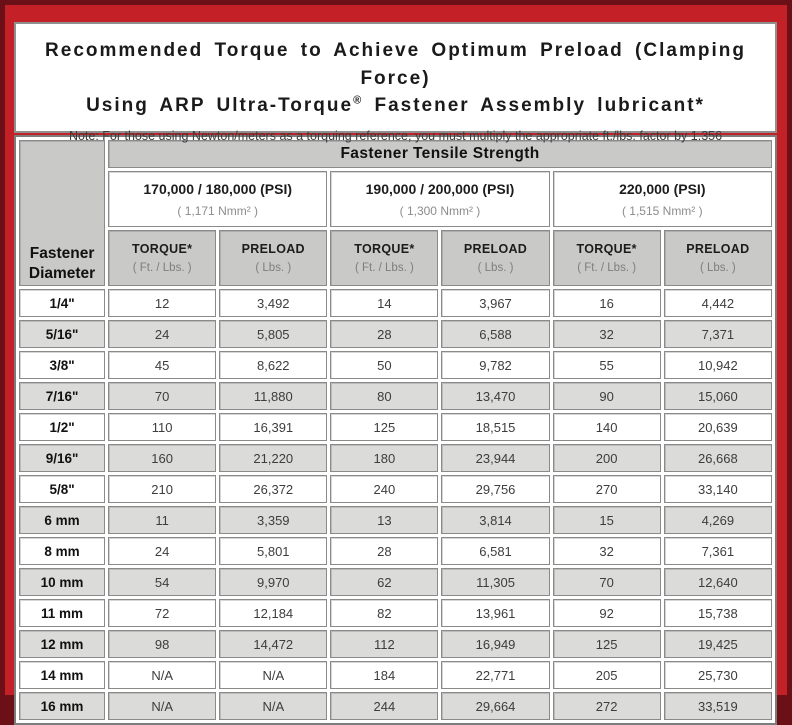 This screenshot has width=792, height=725. I want to click on preload-value-cell: 15,738, so click(717, 613).